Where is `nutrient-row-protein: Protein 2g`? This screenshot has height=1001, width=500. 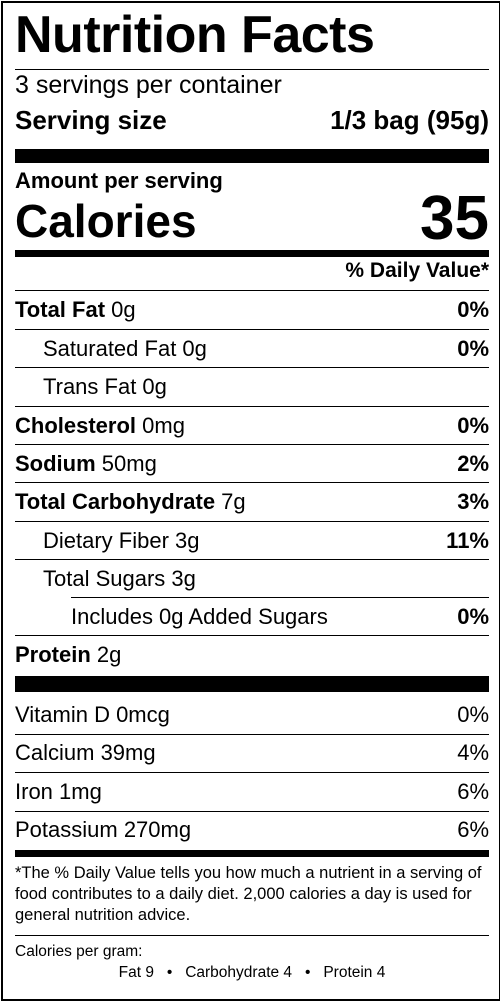
nutrient-row-protein: Protein 2g is located at coordinates (252, 655).